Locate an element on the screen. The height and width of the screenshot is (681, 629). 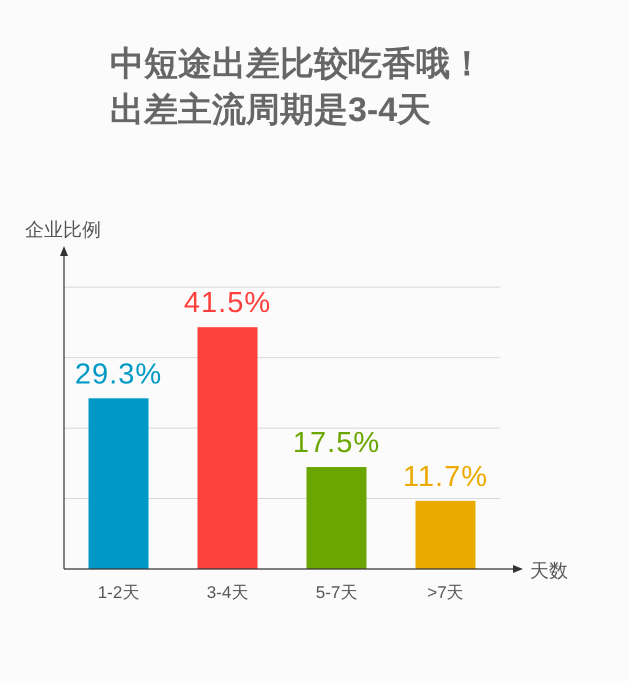
x-tick-label: 1-2天 is located at coordinates (119, 592).